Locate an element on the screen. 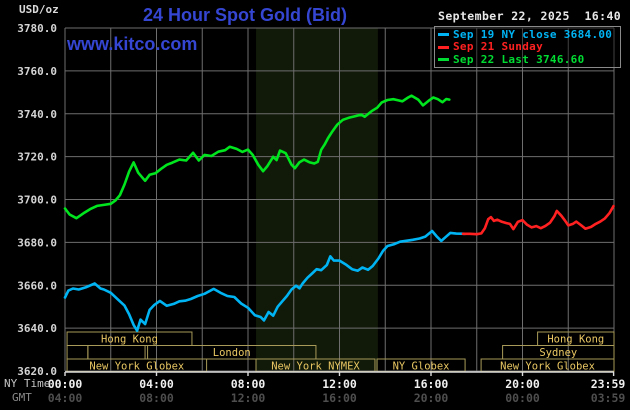 The width and height of the screenshot is (630, 410). y-tick-label: 3660.0 is located at coordinates (37, 285).